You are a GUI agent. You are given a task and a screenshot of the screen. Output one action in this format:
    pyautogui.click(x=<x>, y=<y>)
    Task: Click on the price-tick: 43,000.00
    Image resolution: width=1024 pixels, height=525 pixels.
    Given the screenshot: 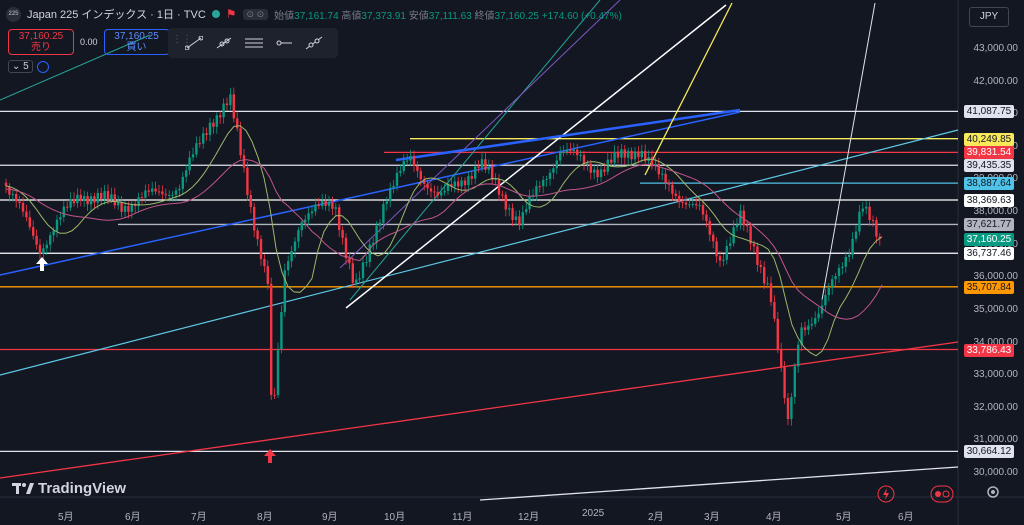 What is the action you would take?
    pyautogui.click(x=996, y=48)
    